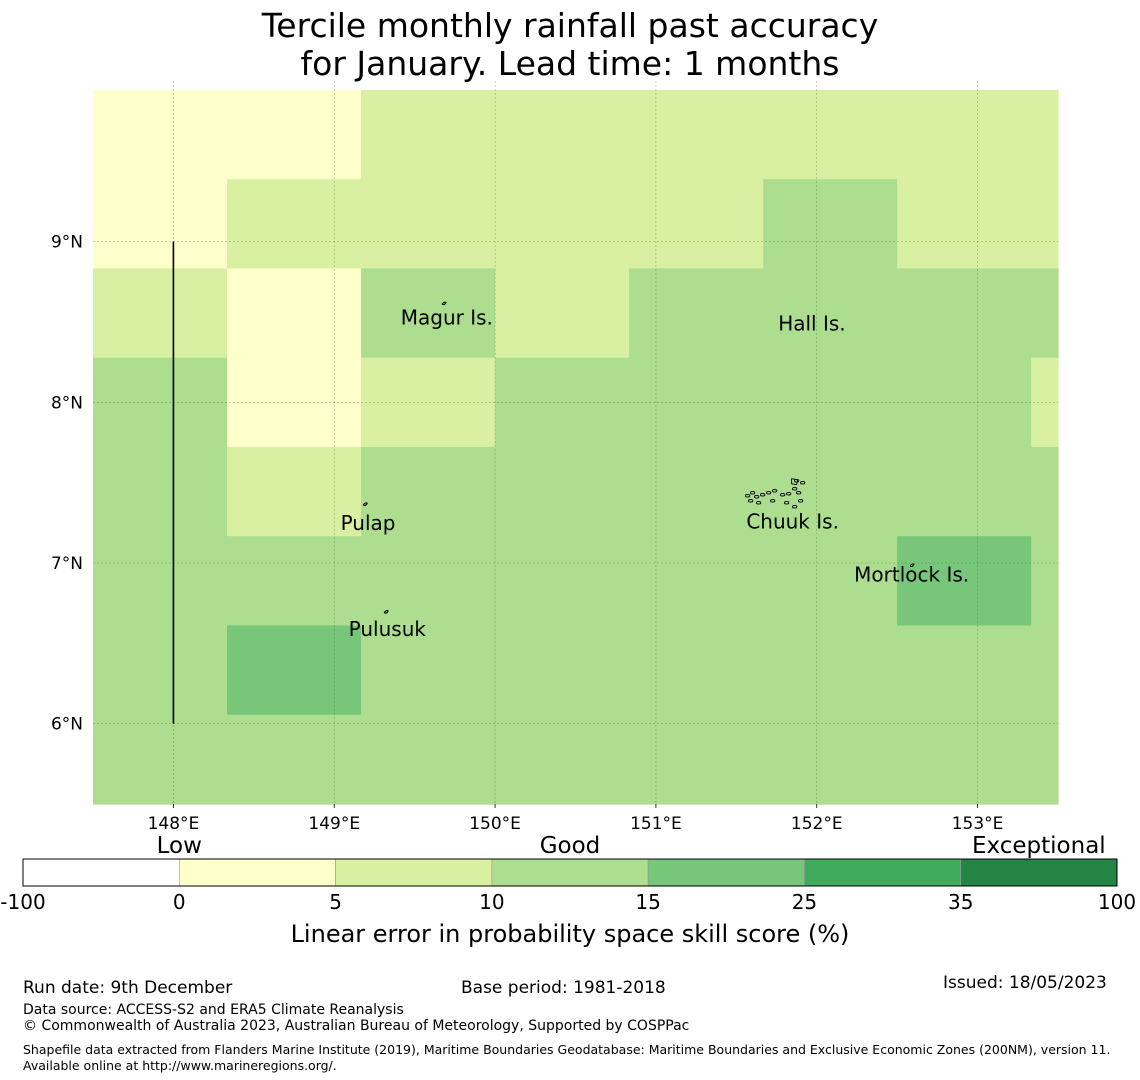 The width and height of the screenshot is (1140, 1080). Describe the element at coordinates (174, 824) in the screenshot. I see `lon-tick-label: 148°E` at that location.